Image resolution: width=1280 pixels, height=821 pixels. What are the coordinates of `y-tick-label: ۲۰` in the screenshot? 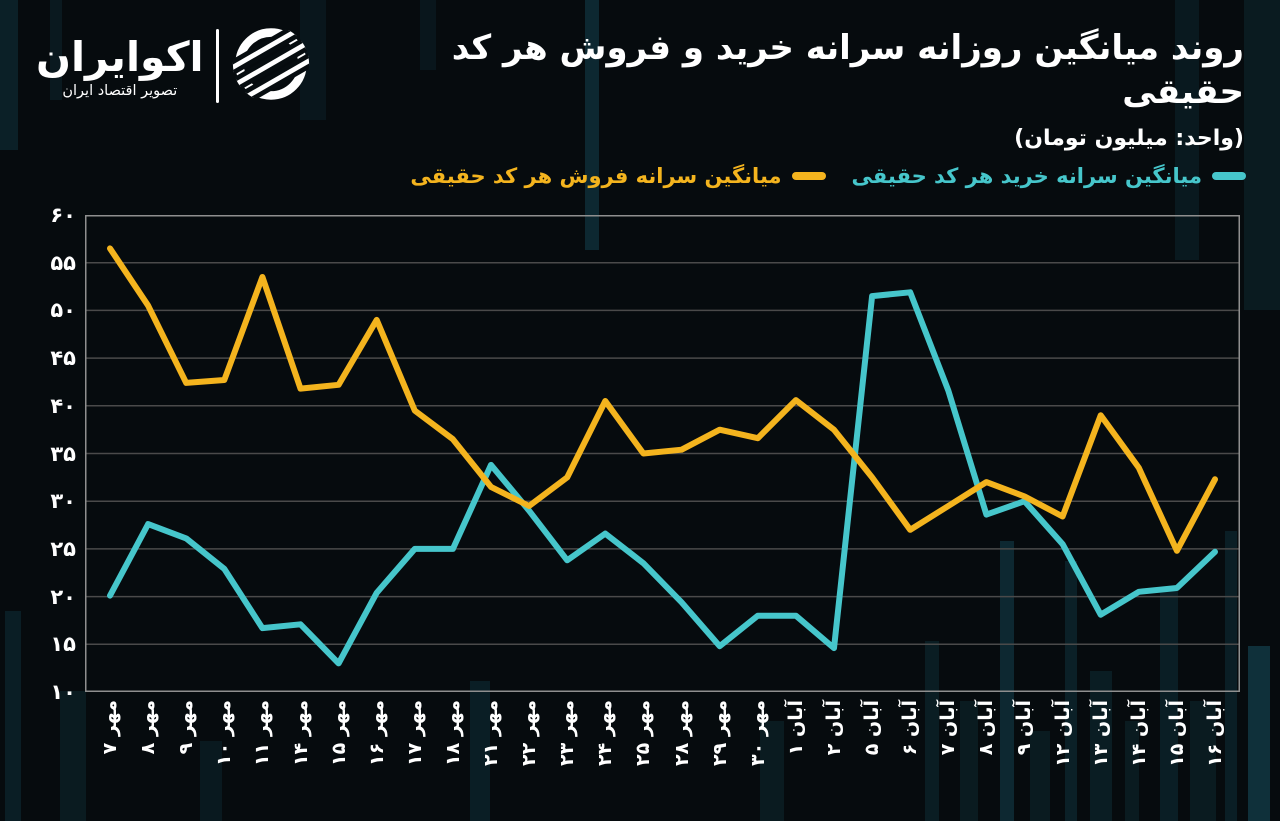 It's located at (63, 596).